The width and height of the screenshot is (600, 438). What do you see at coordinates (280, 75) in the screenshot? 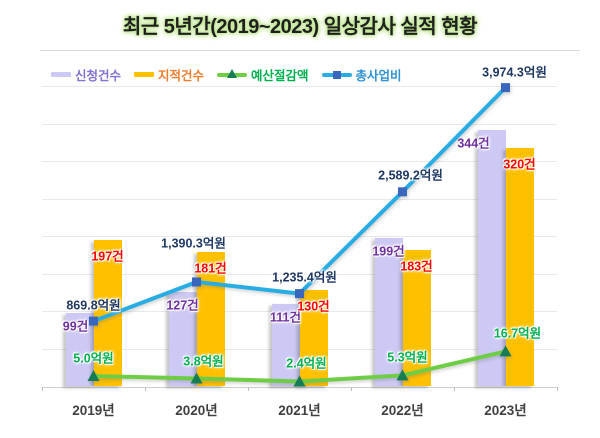
I see `legend-label-savings: 예산절감액` at bounding box center [280, 75].